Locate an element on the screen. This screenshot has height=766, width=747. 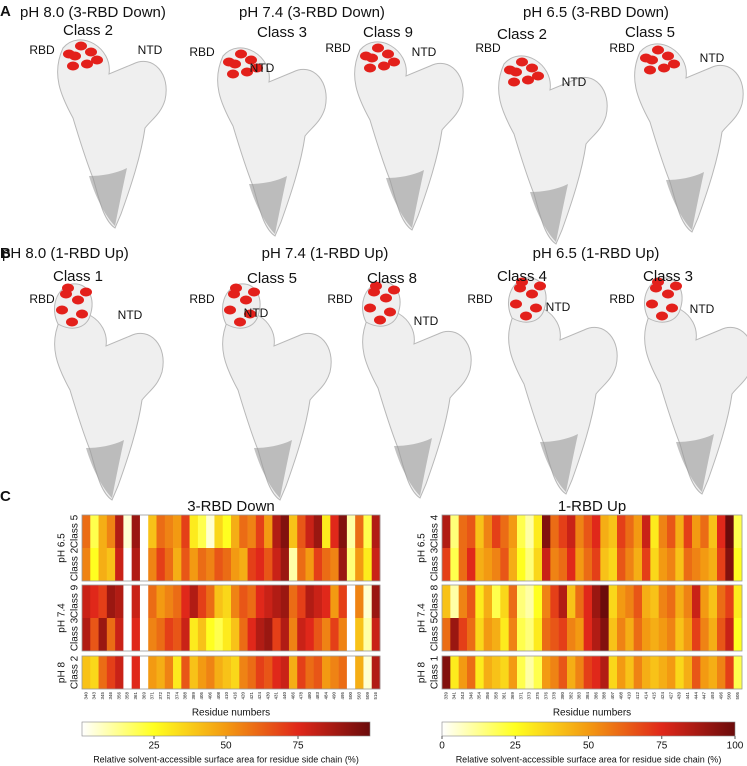
colorbar-tick-label: 50 is located at coordinates (226, 746).